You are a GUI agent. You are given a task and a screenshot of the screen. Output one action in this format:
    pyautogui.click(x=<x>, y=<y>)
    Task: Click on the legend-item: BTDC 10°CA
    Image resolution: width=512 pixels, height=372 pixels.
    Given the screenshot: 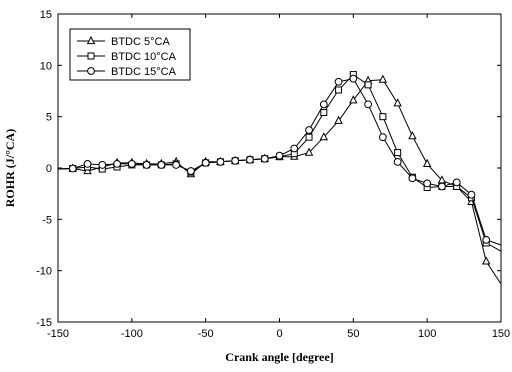 What is the action you would take?
    pyautogui.click(x=127, y=57)
    